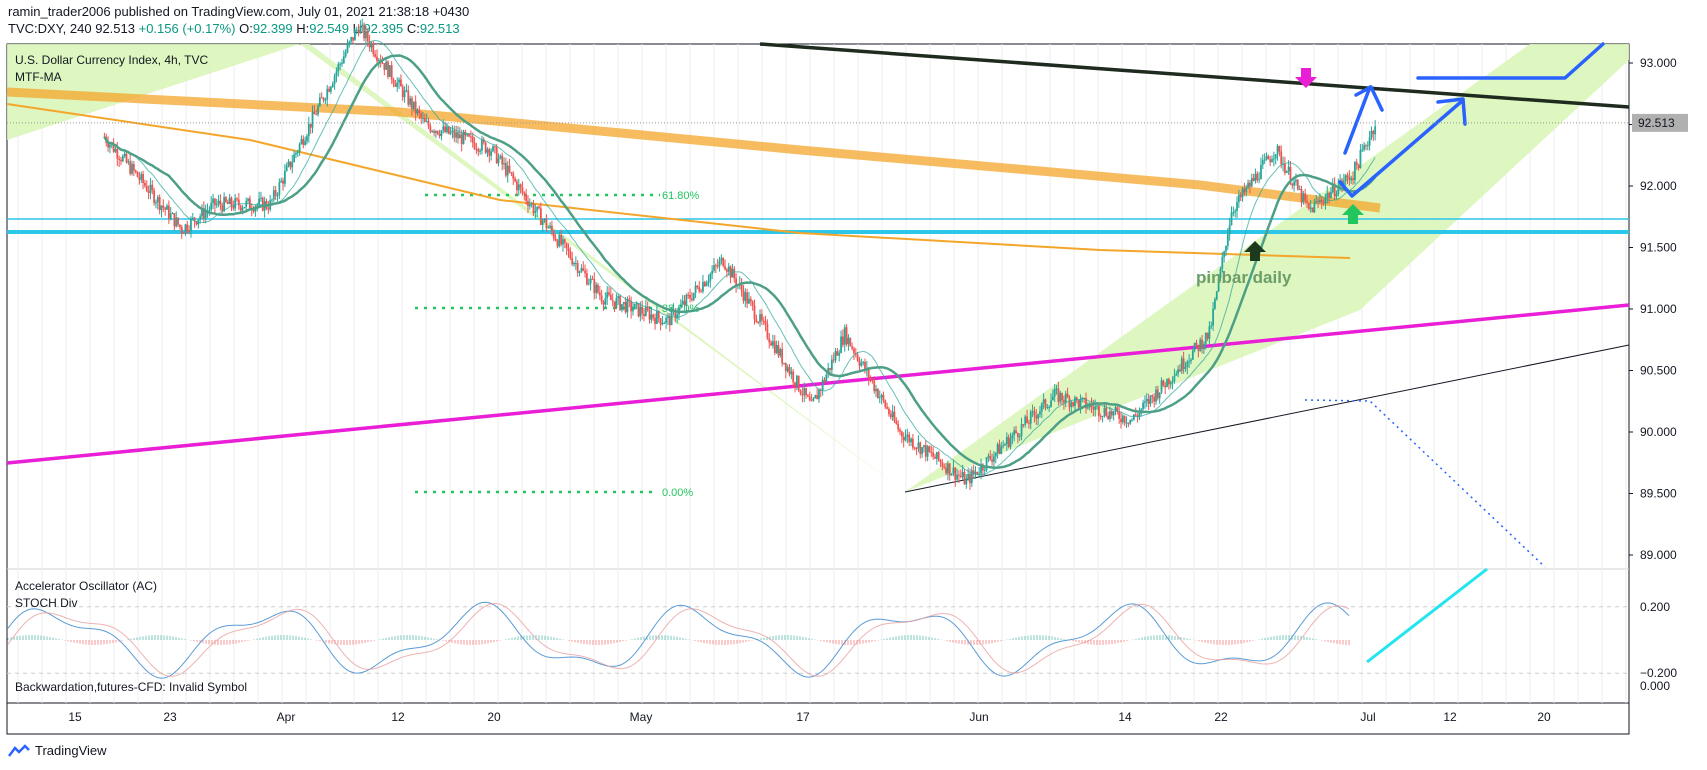 Image resolution: width=1707 pixels, height=770 pixels. I want to click on fib-0-label: 0.00%, so click(677, 493).